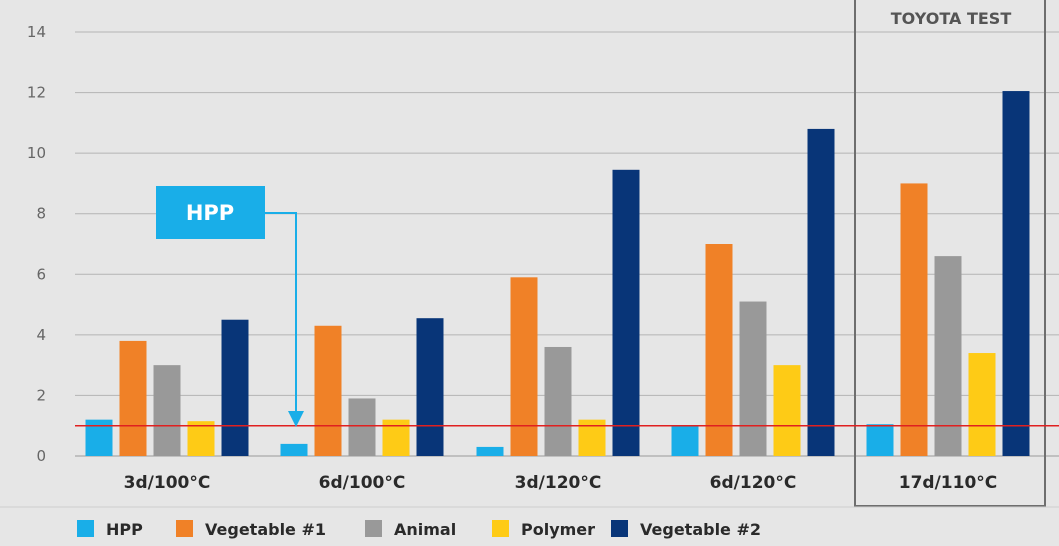  I want to click on callout-label: HPP, so click(210, 213).